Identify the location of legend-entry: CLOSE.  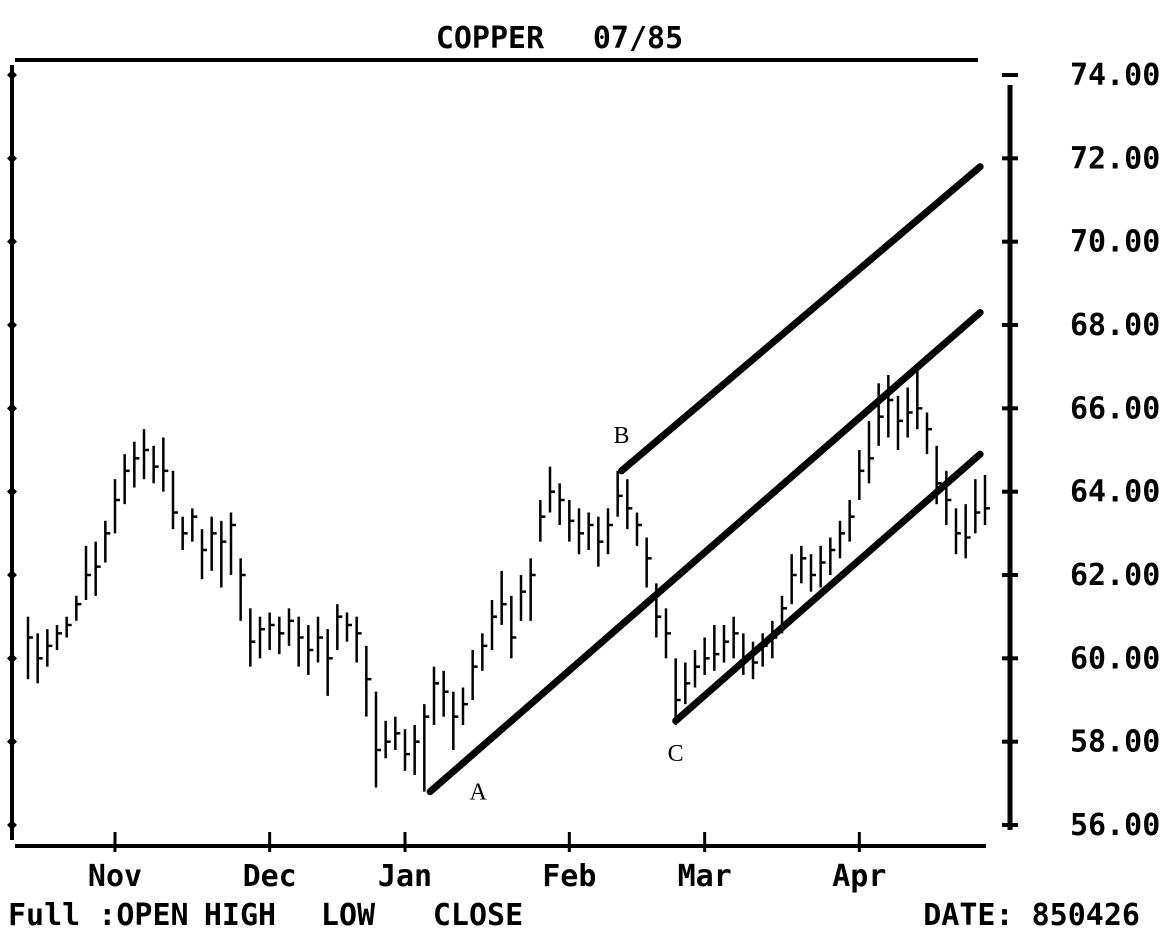
(478, 915).